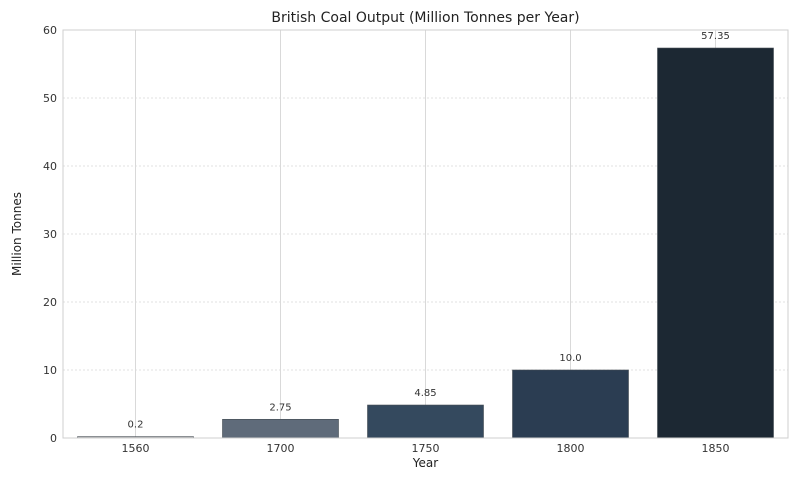 This screenshot has width=800, height=480. I want to click on y-tick-label: 20, so click(50, 302).